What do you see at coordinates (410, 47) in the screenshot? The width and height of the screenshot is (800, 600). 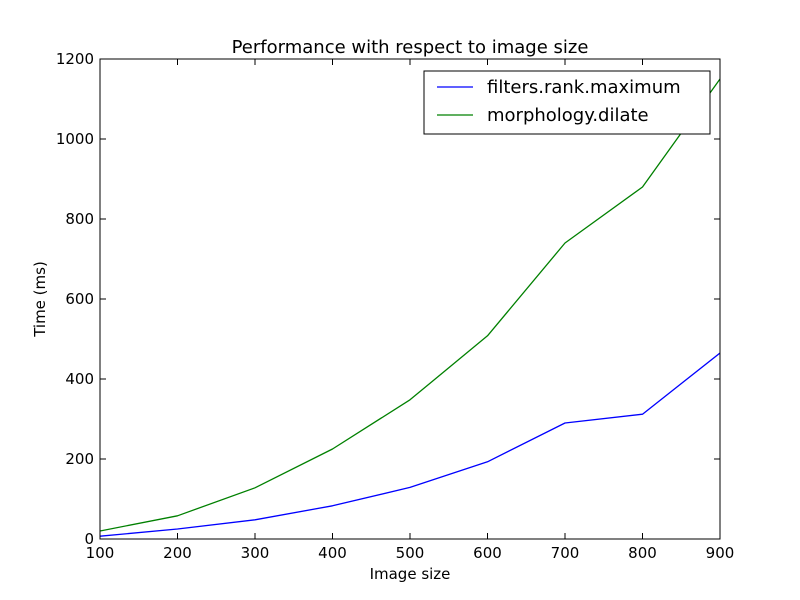 I see `chart-title: Performance with respect to image size` at bounding box center [410, 47].